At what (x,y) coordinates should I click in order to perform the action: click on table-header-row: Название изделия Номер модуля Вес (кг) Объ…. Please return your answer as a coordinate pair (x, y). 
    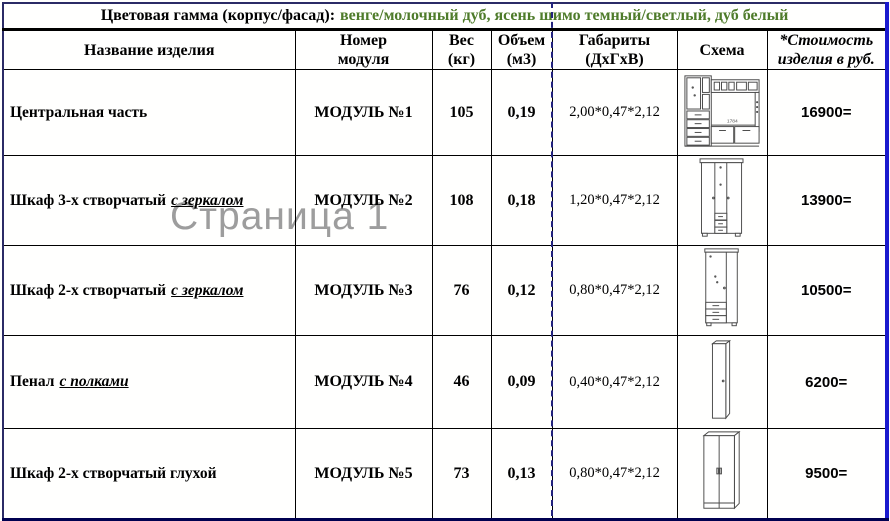
    Looking at the image, I should click on (445, 49).